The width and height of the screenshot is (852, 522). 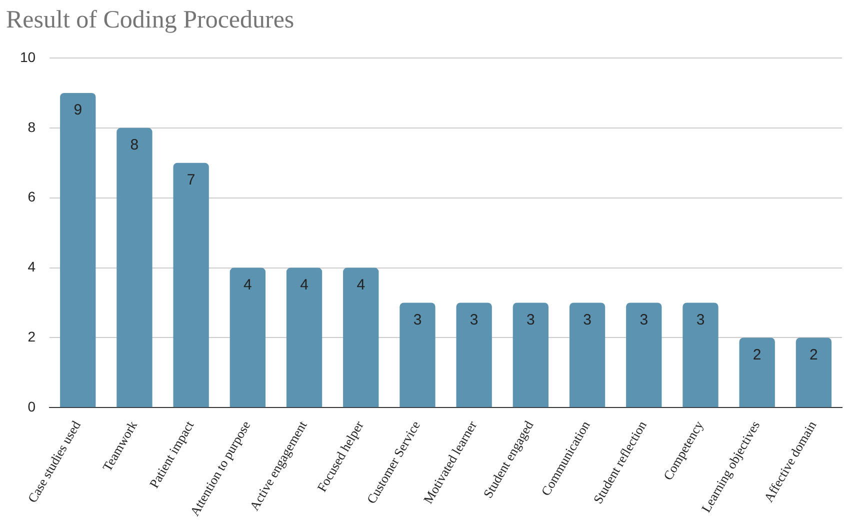 I want to click on y-tick-label: 8, so click(x=32, y=126).